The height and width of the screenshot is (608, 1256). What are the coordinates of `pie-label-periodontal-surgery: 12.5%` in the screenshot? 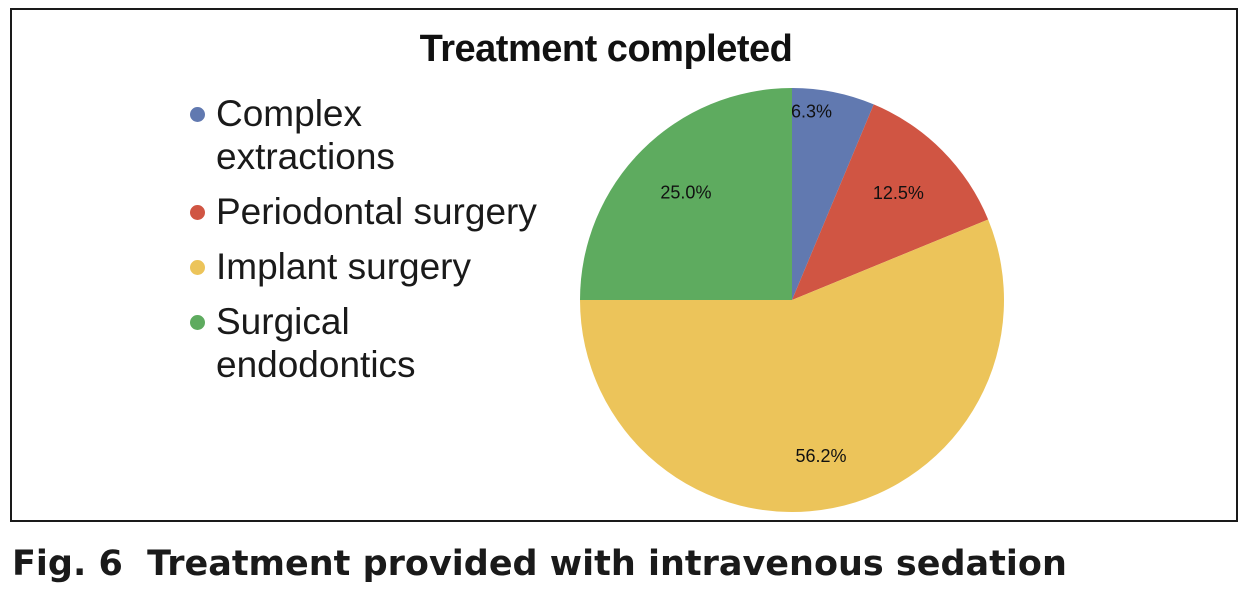 It's located at (898, 193).